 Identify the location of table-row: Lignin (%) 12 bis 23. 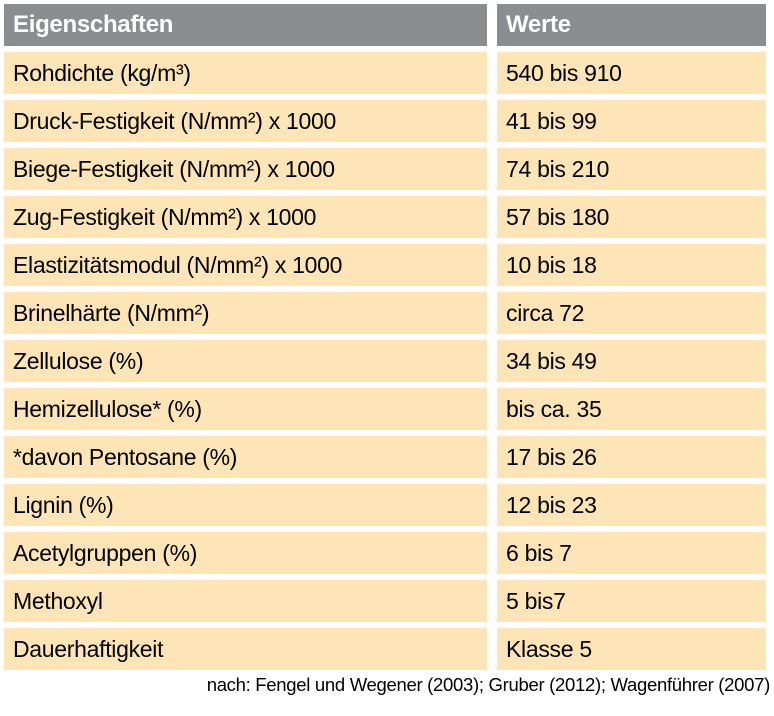
(385, 505).